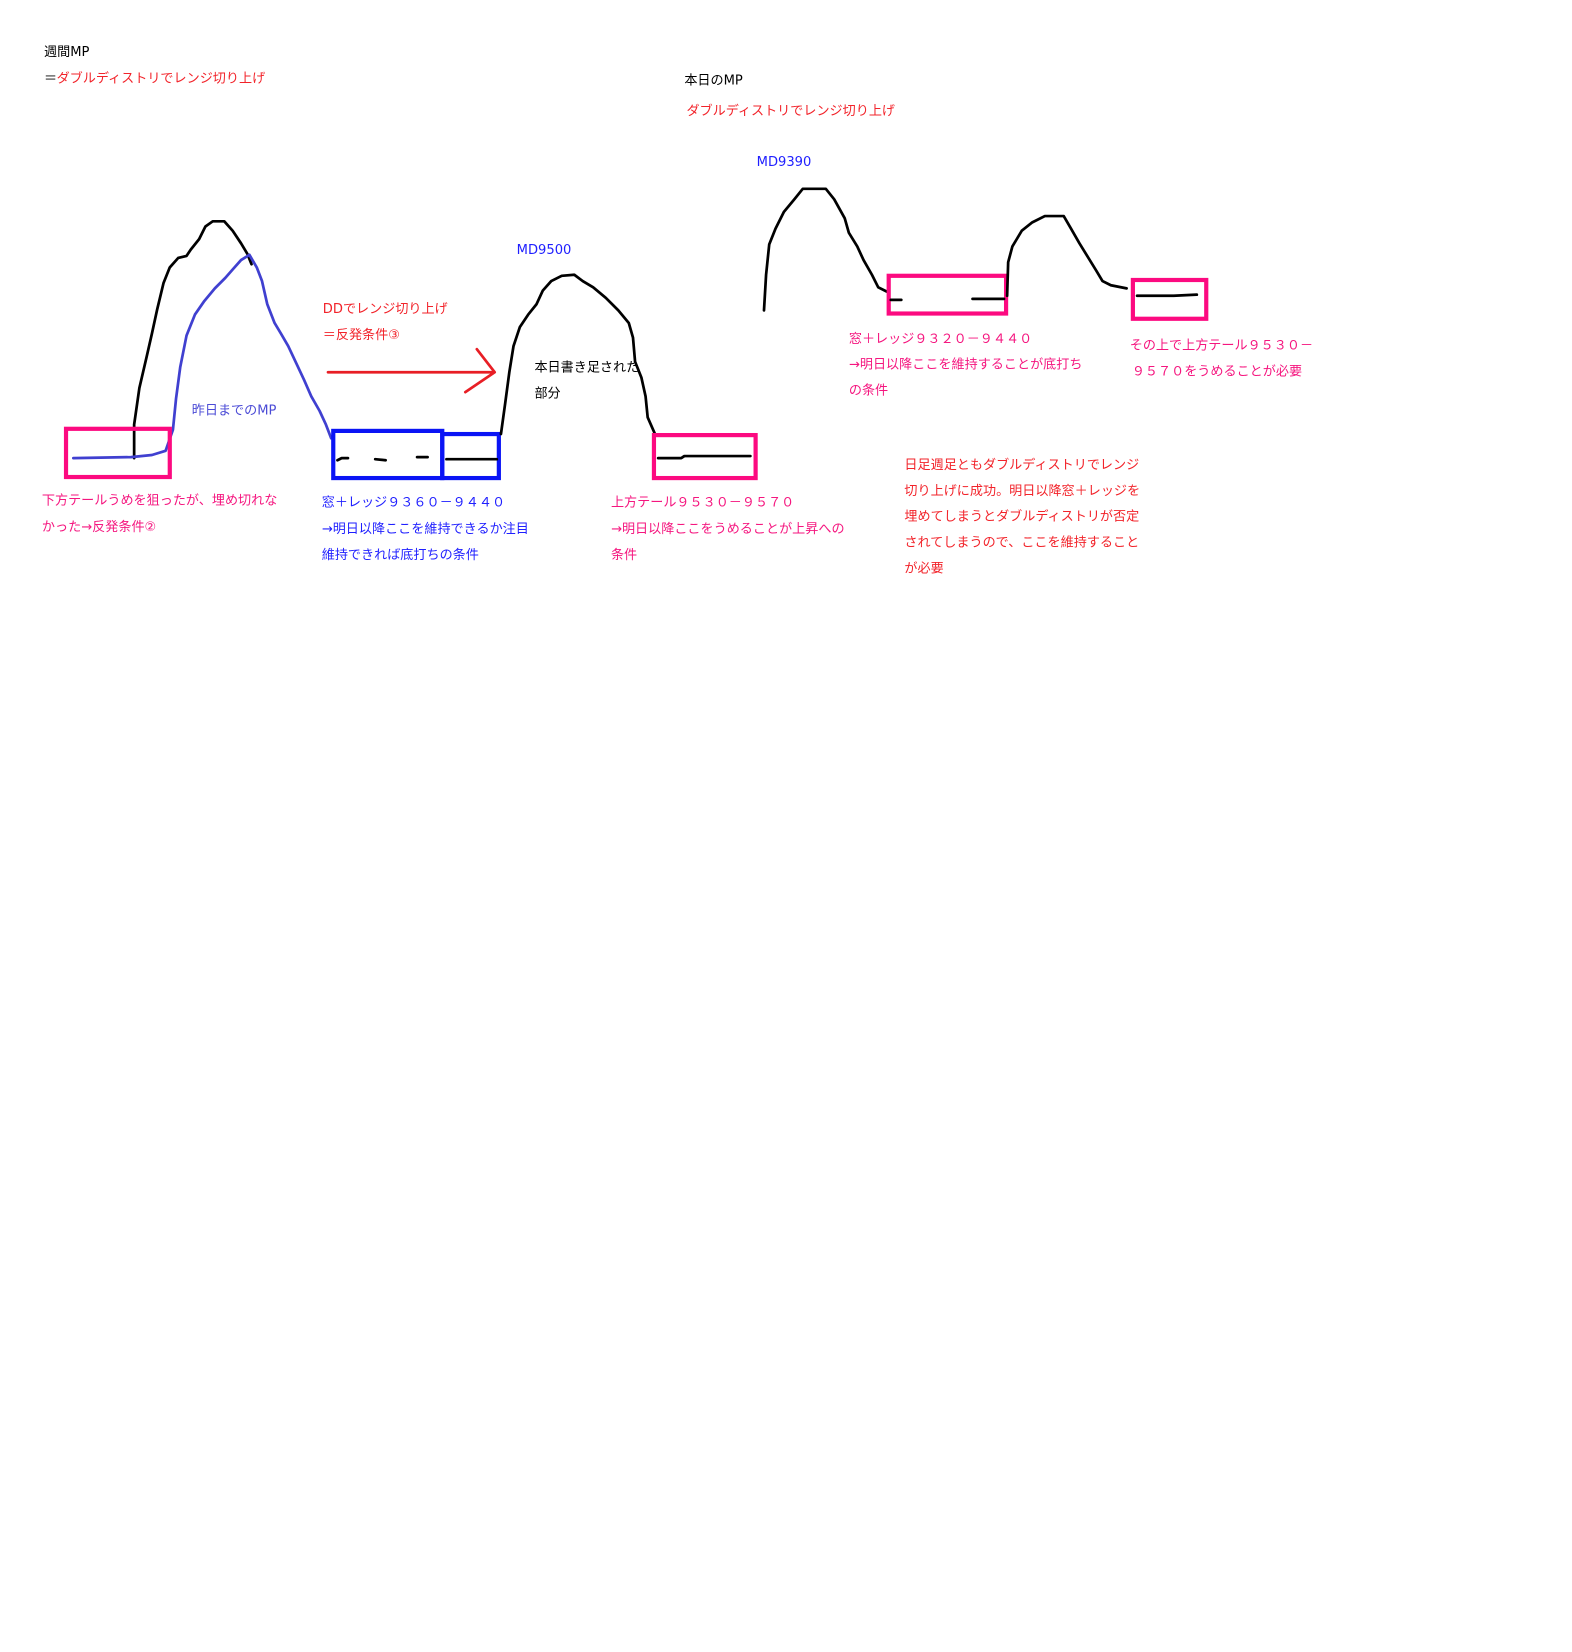 The image size is (1572, 1652). Describe the element at coordinates (547, 394) in the screenshot. I see `added-label-2: 部分` at that location.